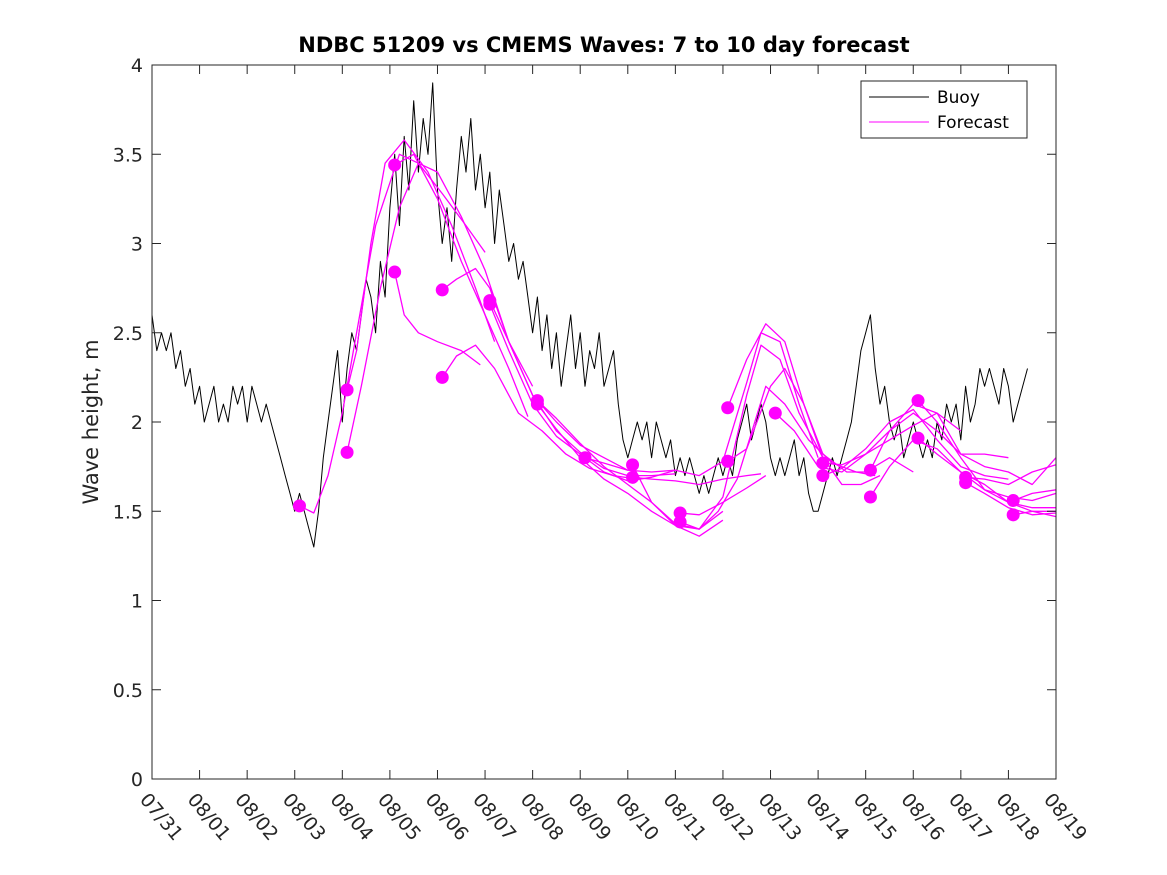  What do you see at coordinates (137, 602) in the screenshot?
I see `y-tick-label: 1` at bounding box center [137, 602].